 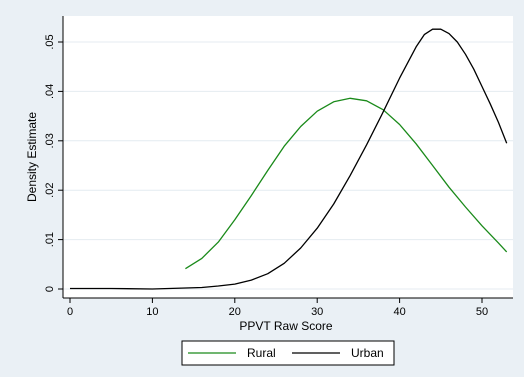 I want to click on y-tick-label-2: .02, so click(x=50, y=190).